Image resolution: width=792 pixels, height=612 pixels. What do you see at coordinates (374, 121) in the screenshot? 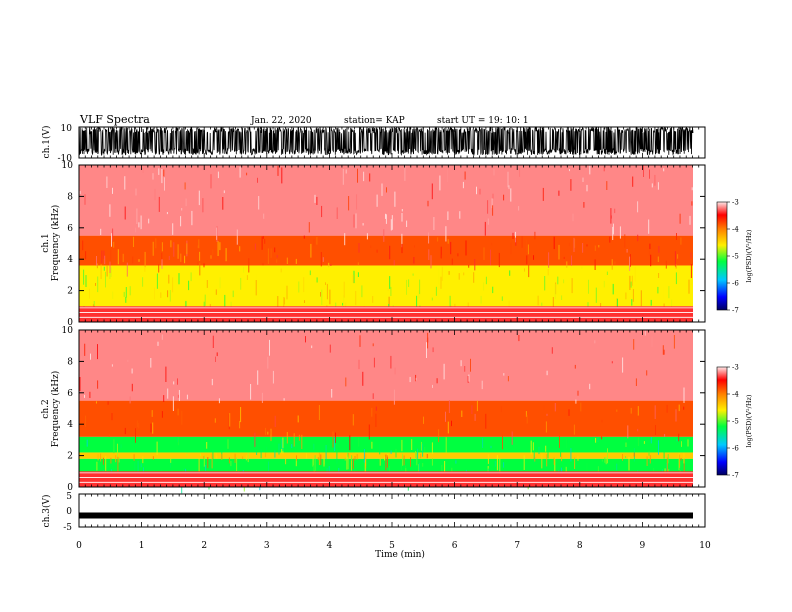
I see `station-label: station= KAP` at bounding box center [374, 121].